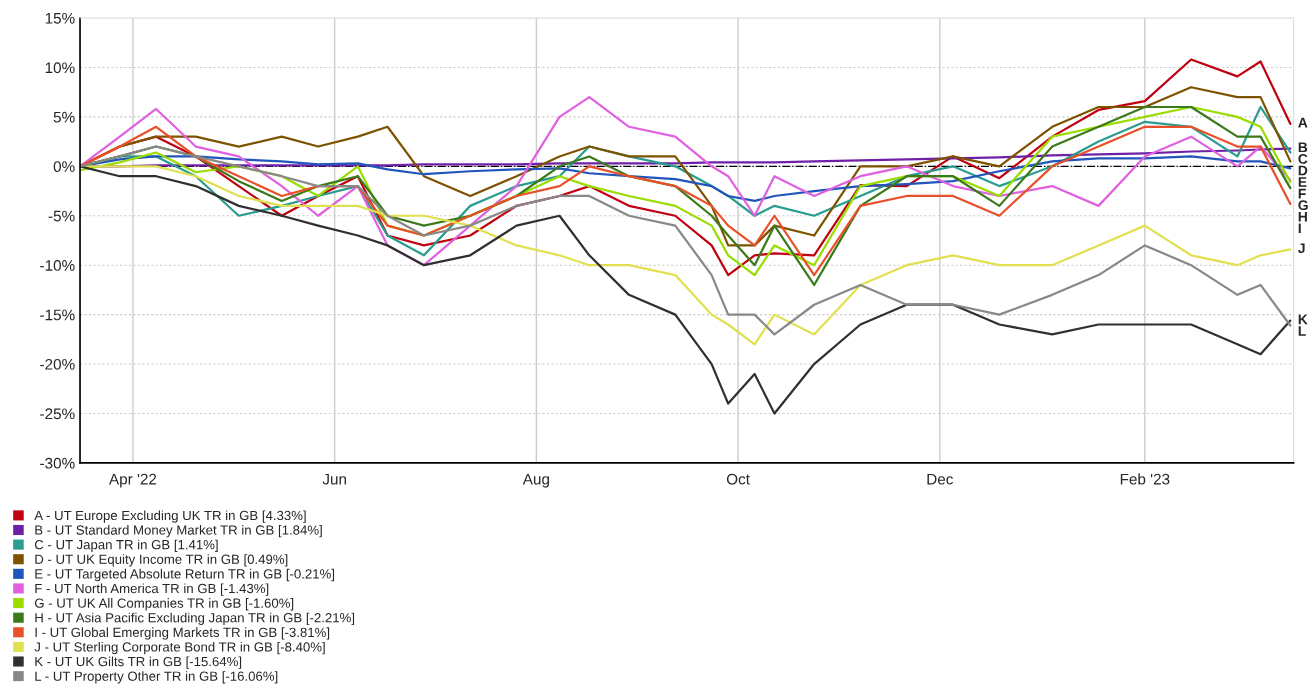 The image size is (1312, 693). I want to click on y-tick-label: -15%, so click(57, 315).